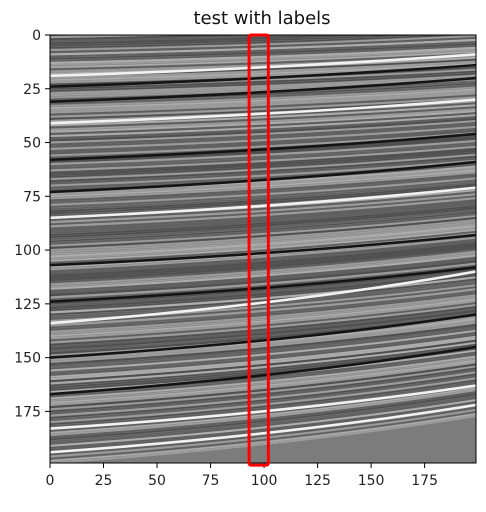 This screenshot has width=486, height=512. What do you see at coordinates (27, 305) in the screenshot?
I see `y-tick-label: 125` at bounding box center [27, 305].